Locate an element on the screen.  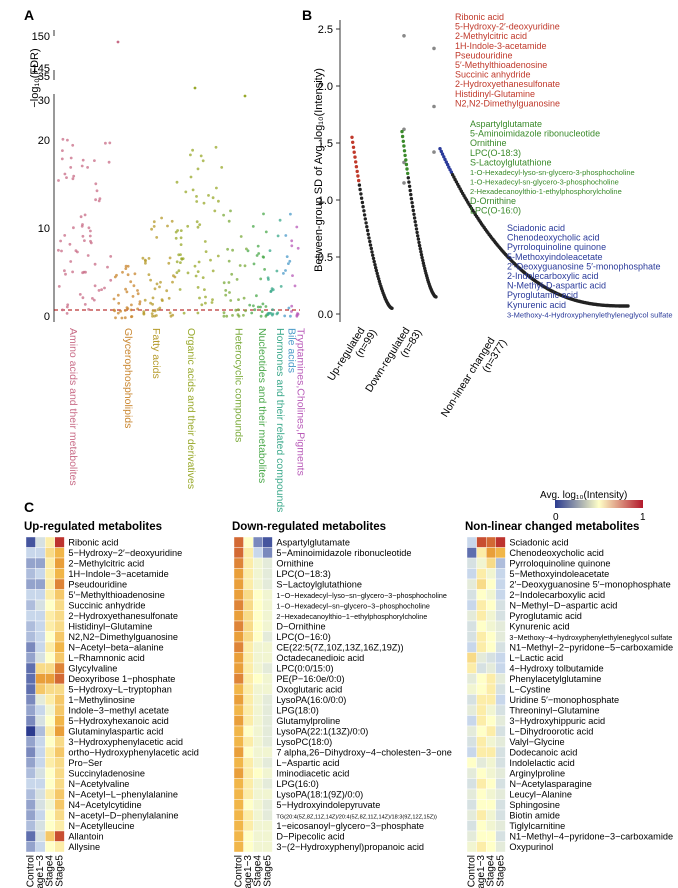
heatmap-row-label: L−Cystine is located at coordinates (529, 690).